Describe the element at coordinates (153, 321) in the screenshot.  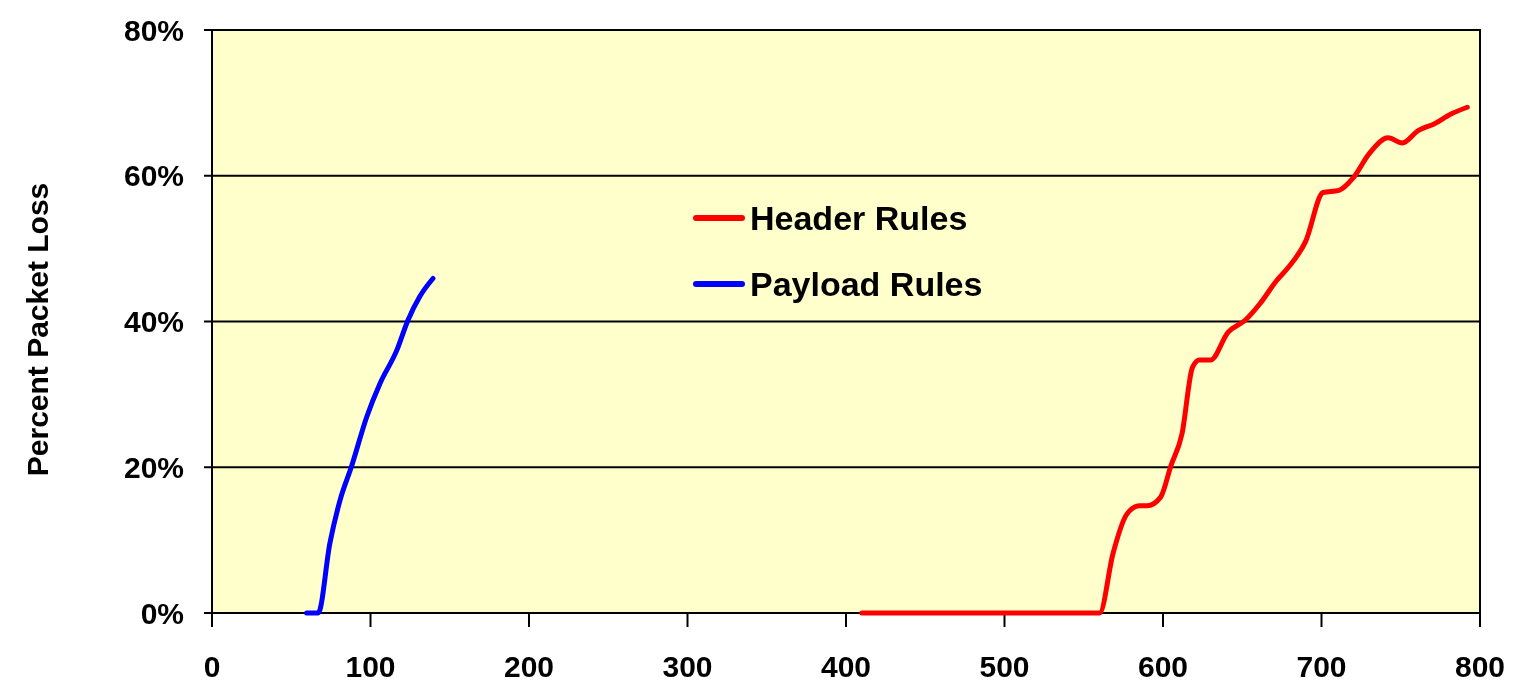
I see `y-tick-label: 40%` at that location.